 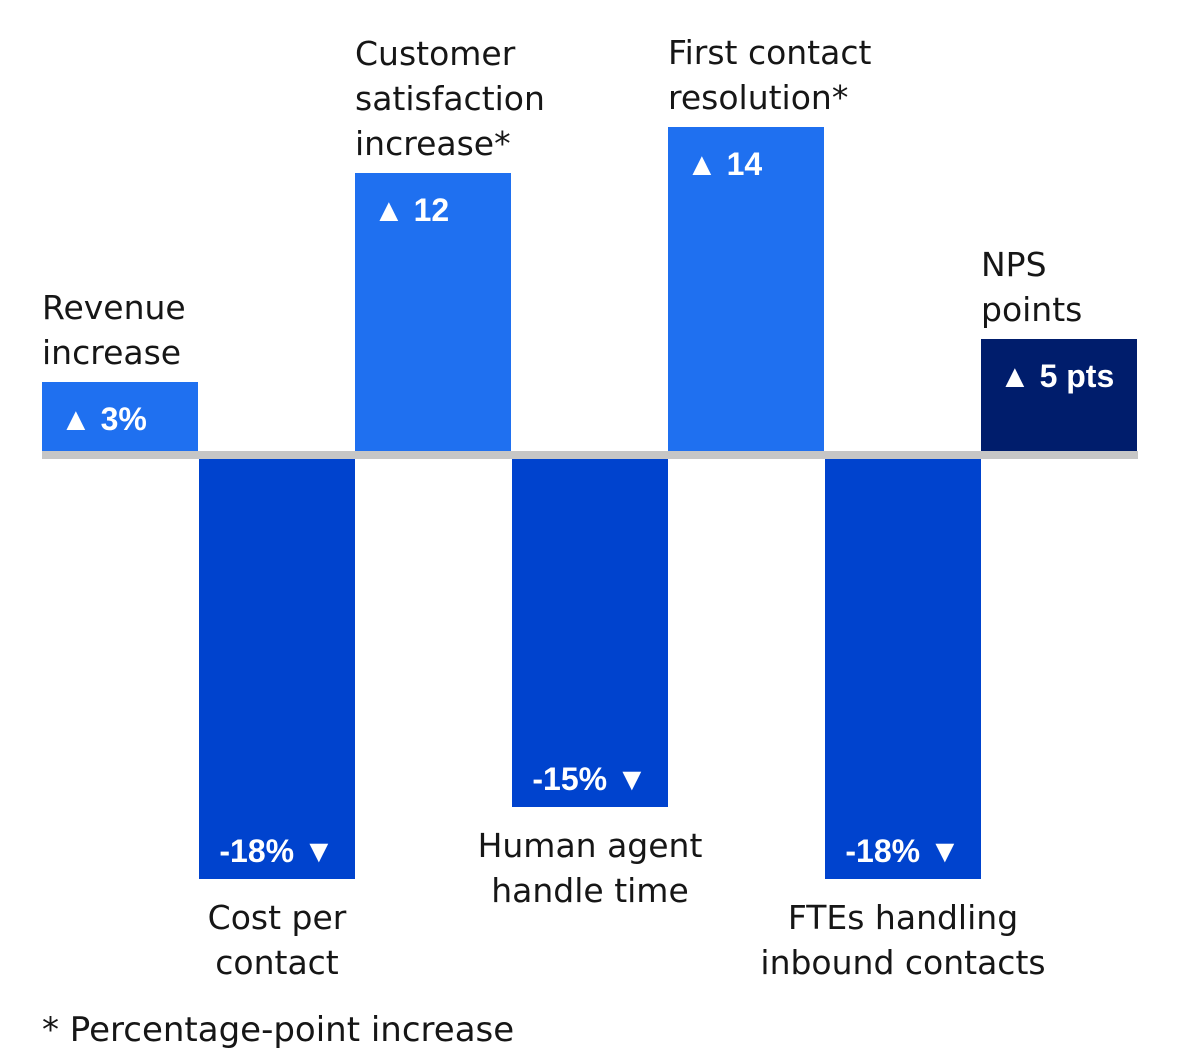 I want to click on bar-revenue-increase, so click(x=120, y=418).